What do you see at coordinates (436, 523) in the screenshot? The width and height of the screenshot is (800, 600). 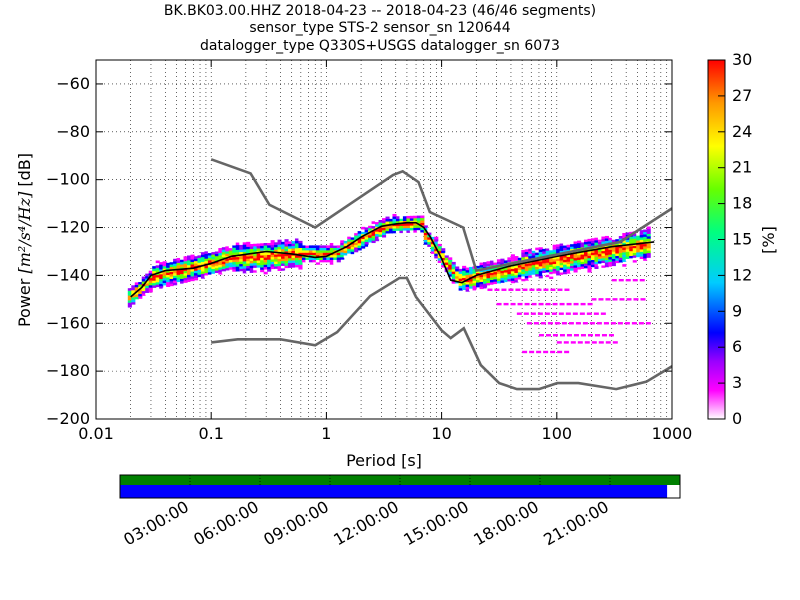 I see `timeline-tick-label: 15:00:00` at bounding box center [436, 523].